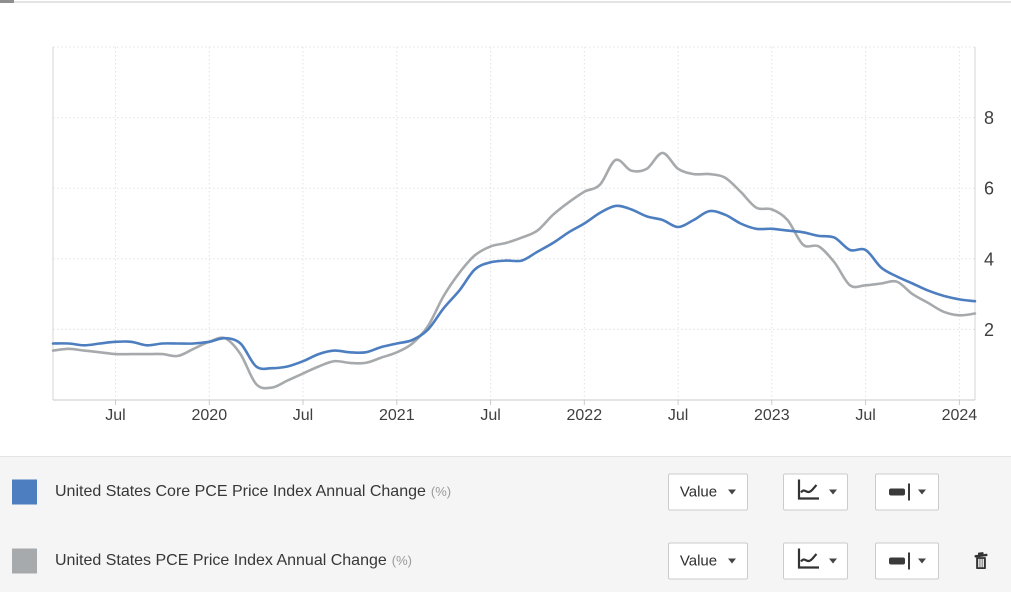 The image size is (1011, 593). Describe the element at coordinates (585, 415) in the screenshot. I see `x-tick-label: 2022` at that location.